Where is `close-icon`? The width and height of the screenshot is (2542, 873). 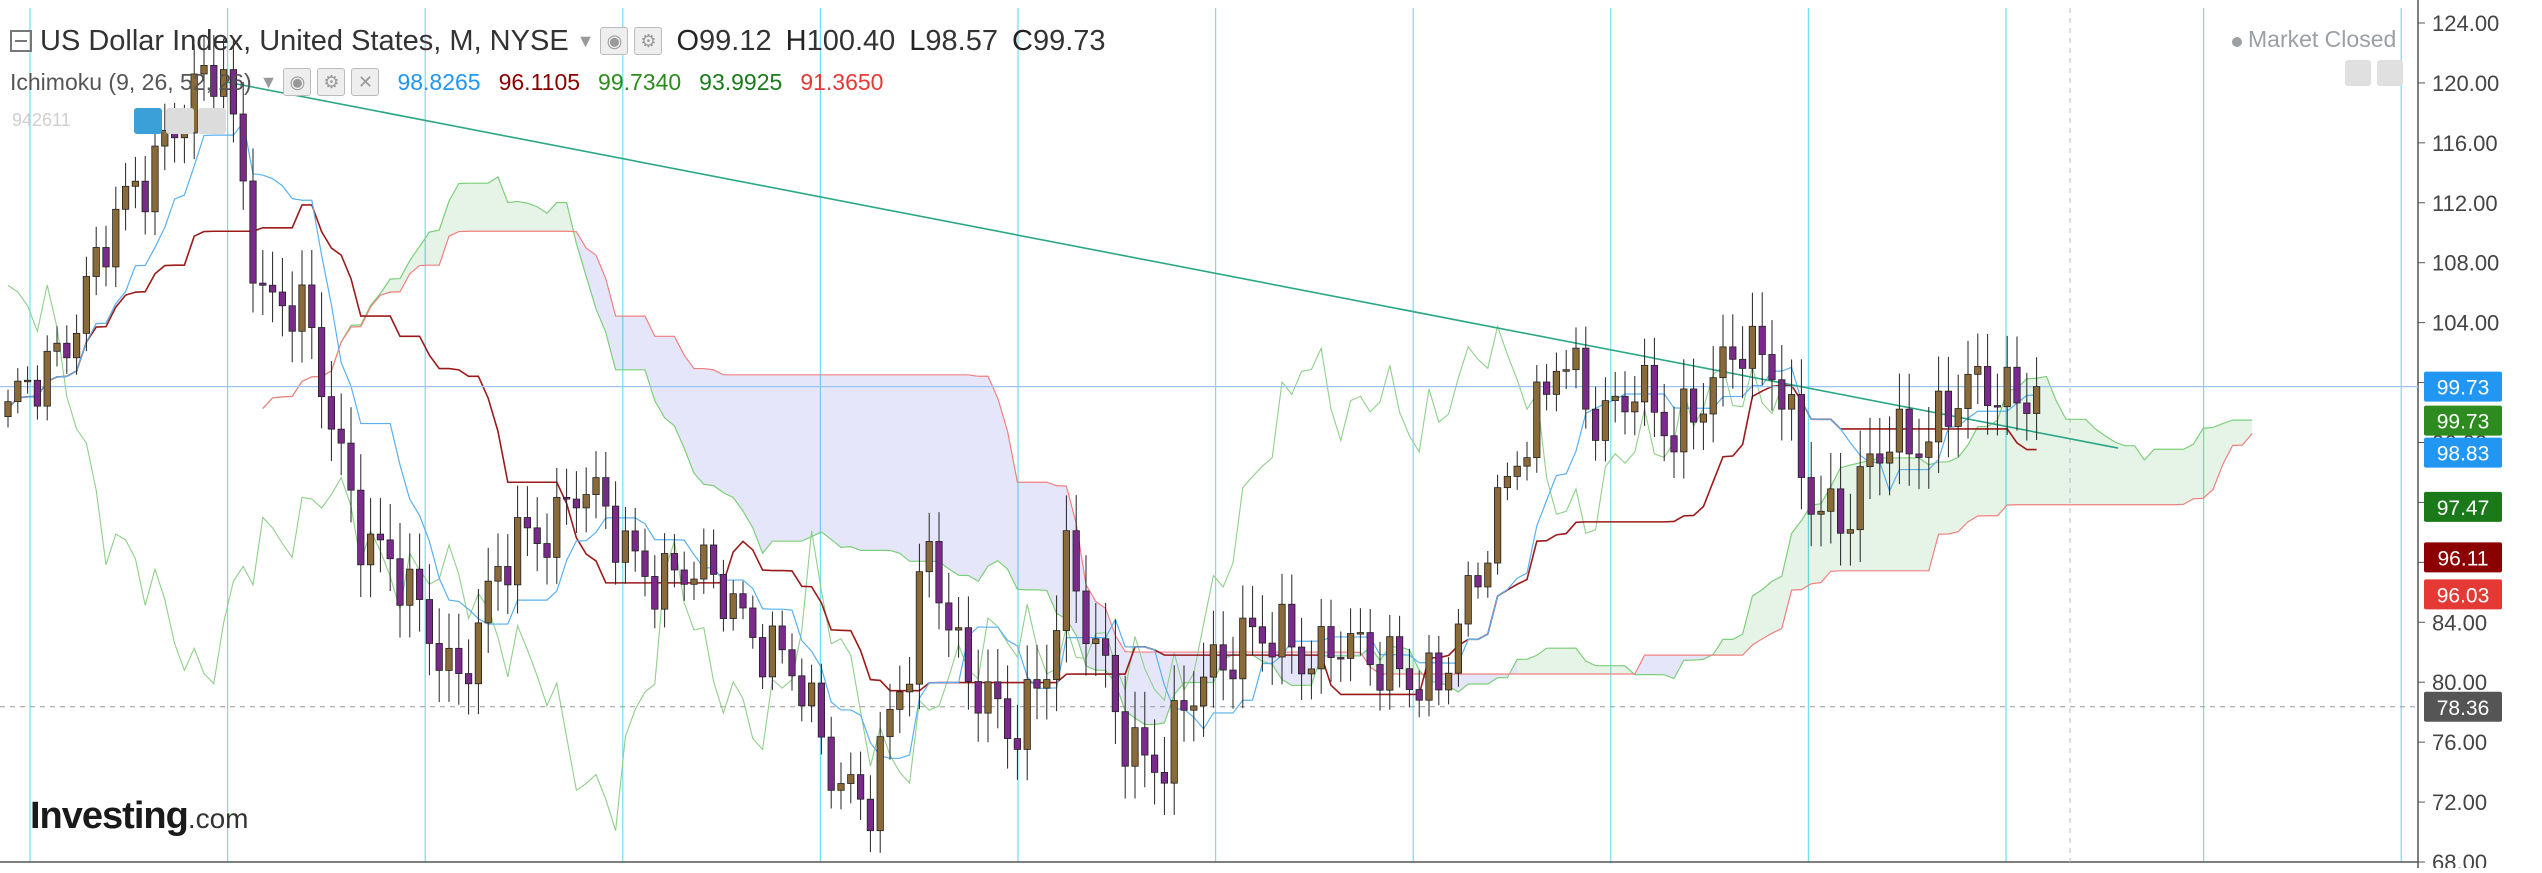 close-icon is located at coordinates (212, 121).